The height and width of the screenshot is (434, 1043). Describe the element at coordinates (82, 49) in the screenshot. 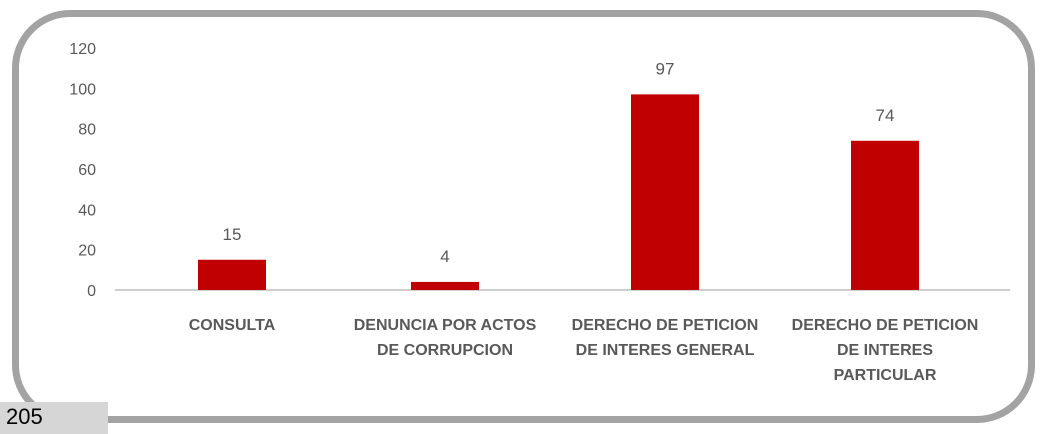

I see `y-tick-label: 120` at that location.